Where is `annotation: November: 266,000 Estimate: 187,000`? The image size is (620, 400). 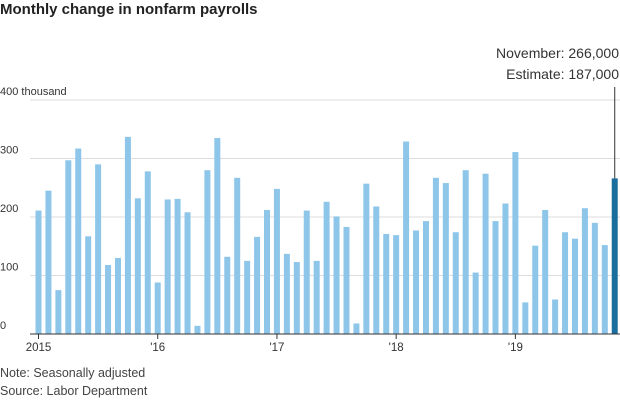
annotation: November: 266,000 Estimate: 187,000 is located at coordinates (557, 112).